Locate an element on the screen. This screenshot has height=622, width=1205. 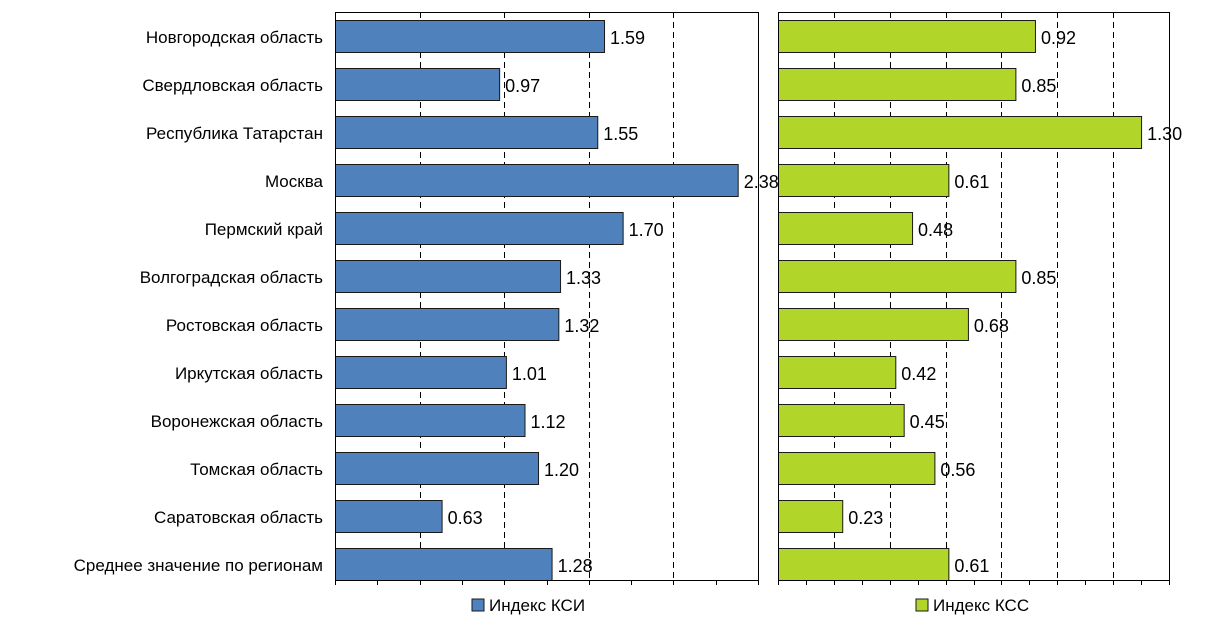
value-label-ksi: 1.28 is located at coordinates (575, 566).